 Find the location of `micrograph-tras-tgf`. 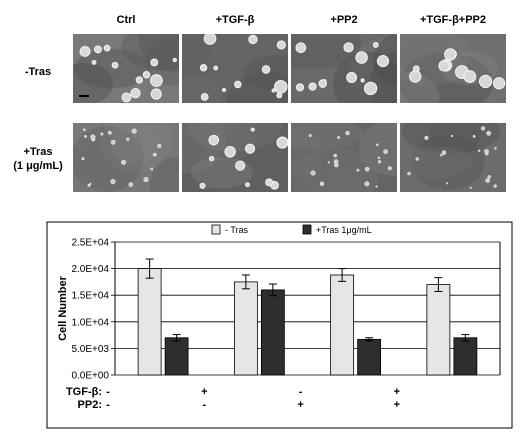

micrograph-tras-tgf is located at coordinates (235, 157).